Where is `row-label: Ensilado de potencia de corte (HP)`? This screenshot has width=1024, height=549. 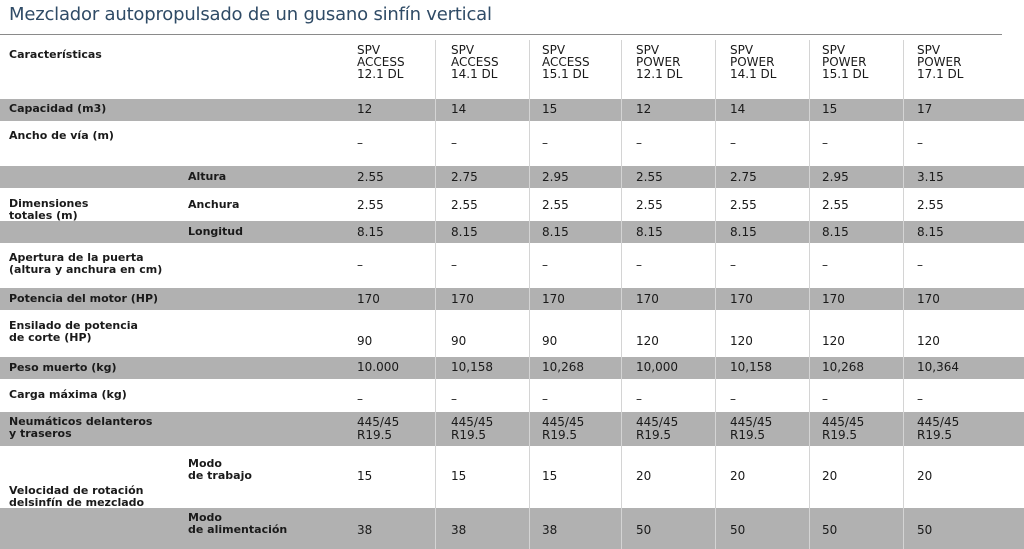 row-label: Ensilado de potencia de corte (HP) is located at coordinates (73, 331).